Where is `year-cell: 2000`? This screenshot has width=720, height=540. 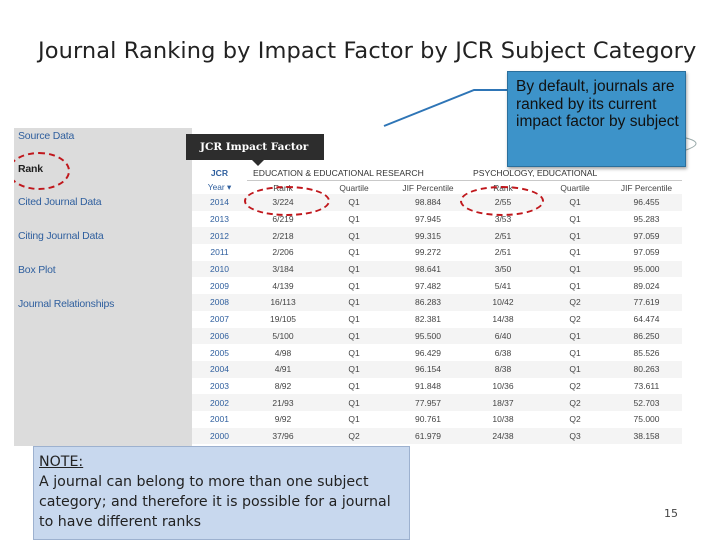 year-cell: 2000 is located at coordinates (219, 436).